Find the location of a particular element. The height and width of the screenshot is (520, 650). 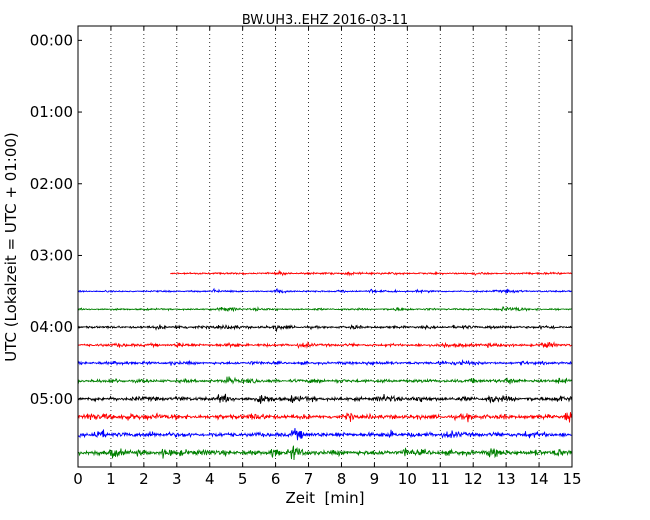

y-tick-label: 01:00 is located at coordinates (51, 112).